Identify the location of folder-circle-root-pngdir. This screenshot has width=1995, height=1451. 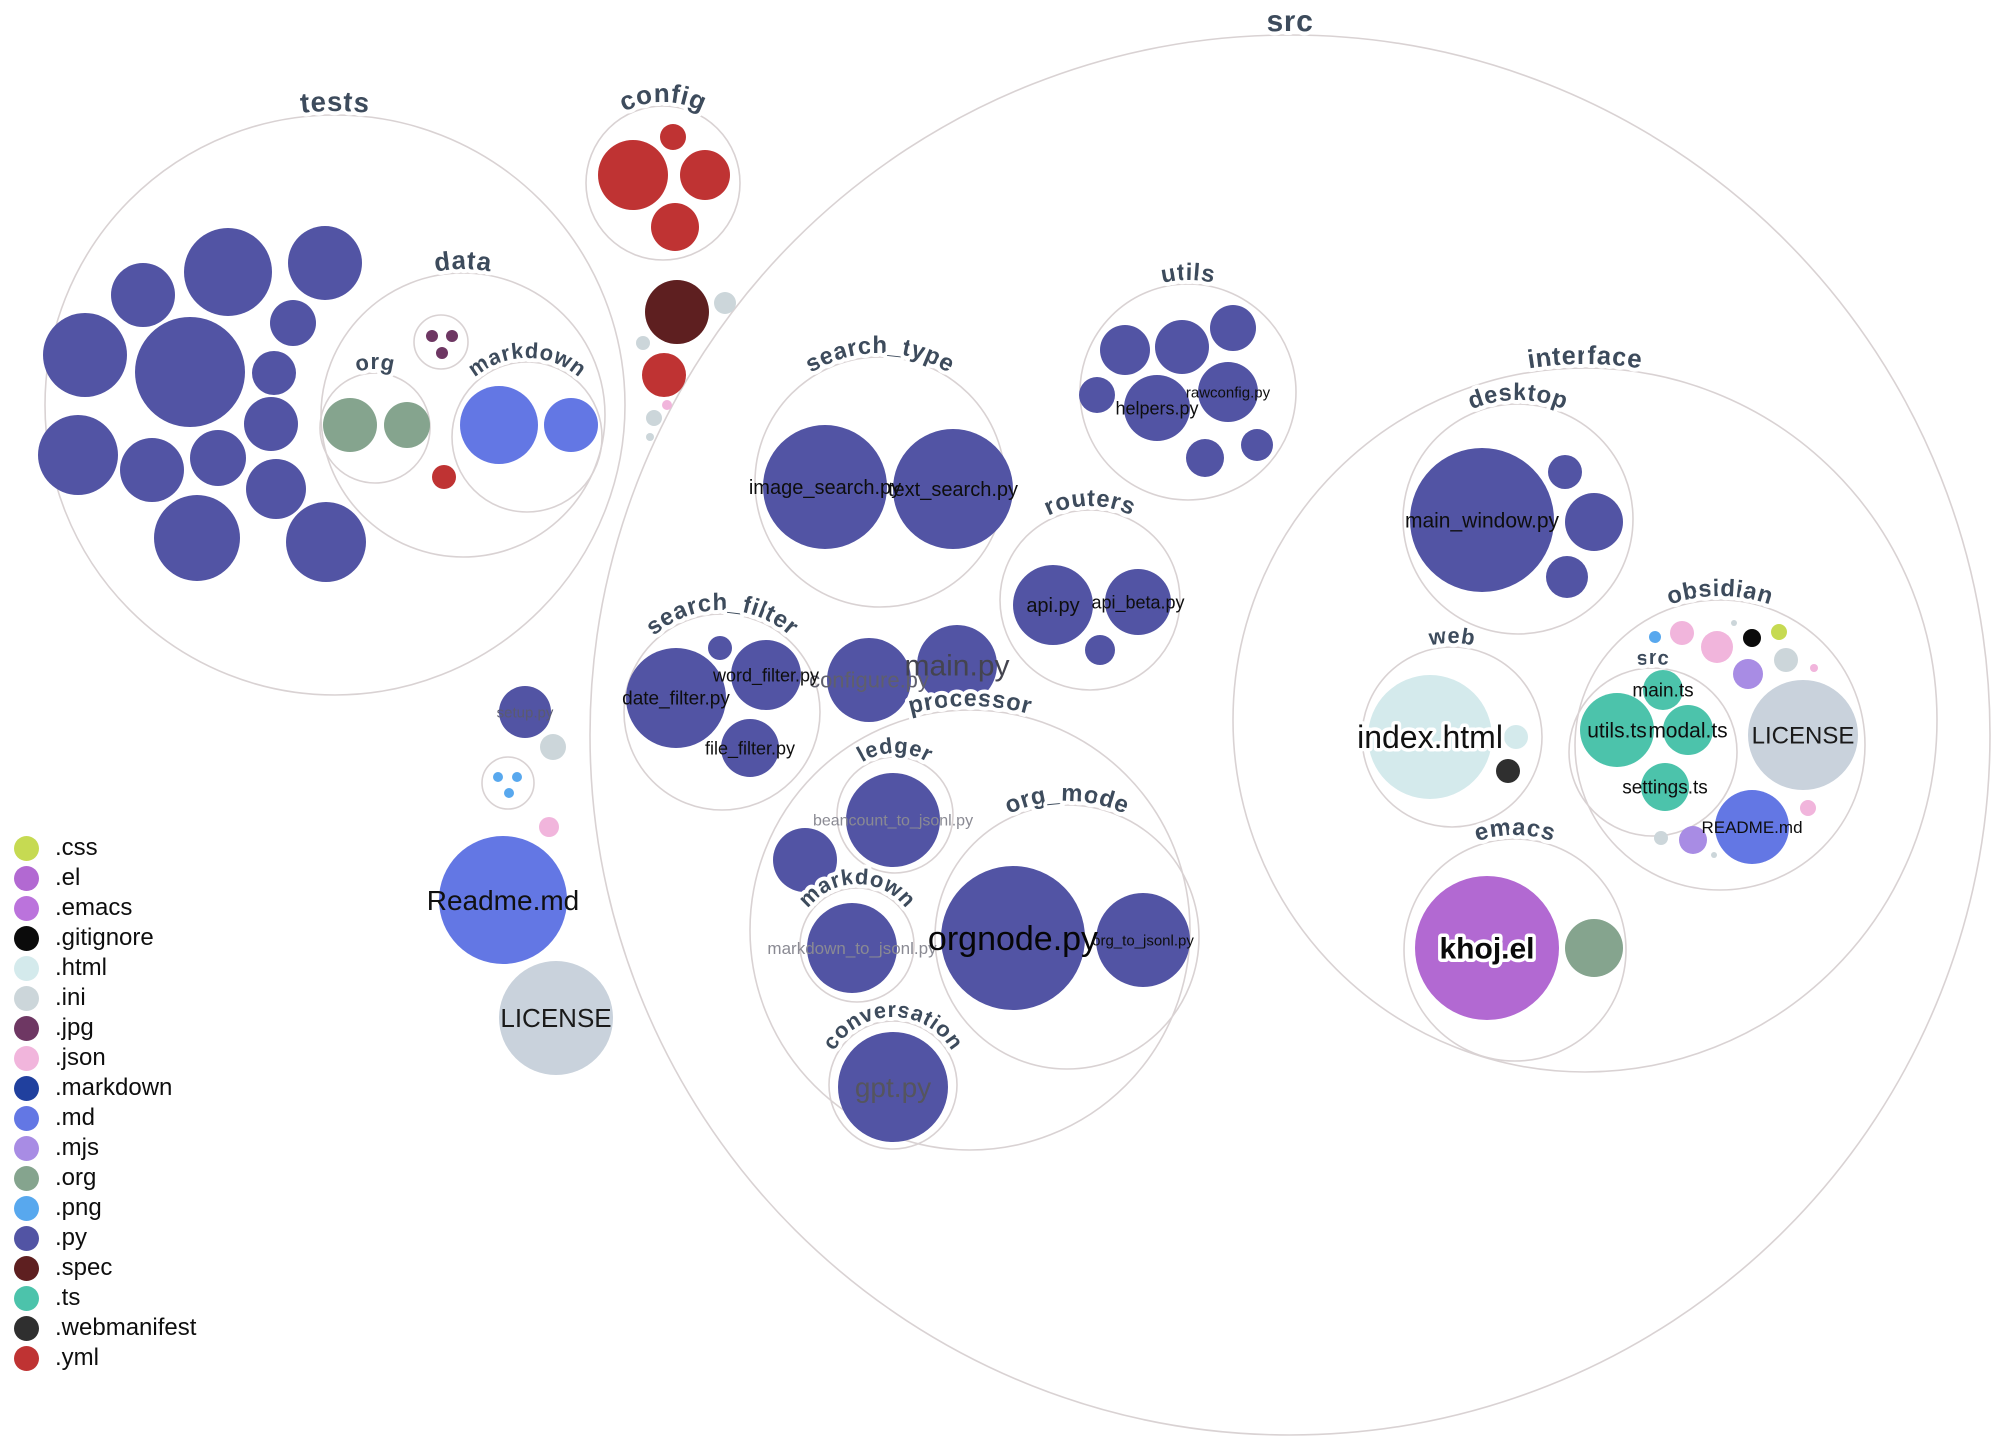
(508, 783).